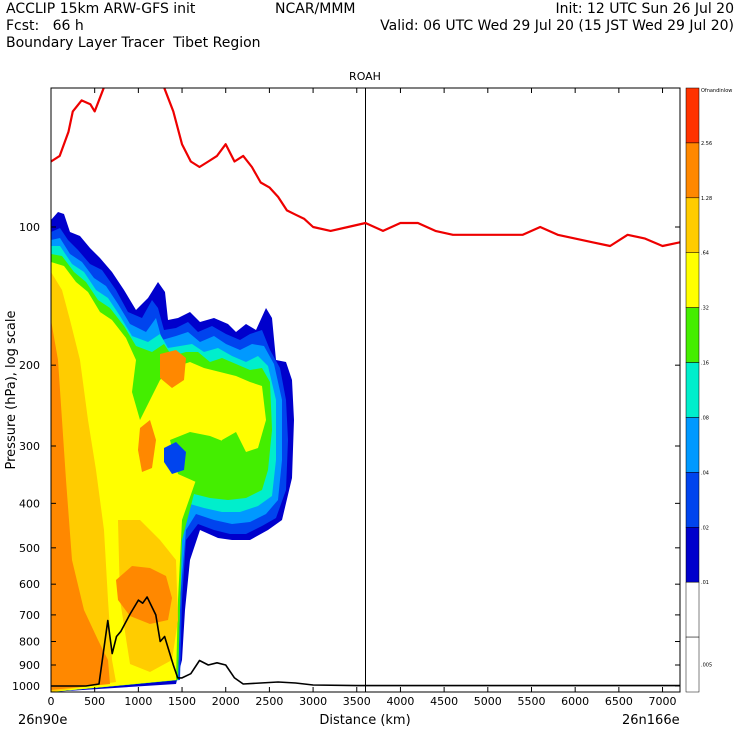 Image resolution: width=740 pixels, height=740 pixels. What do you see at coordinates (133, 43) in the screenshot?
I see `product-name: Boundary Layer Tracer Tibet Region` at bounding box center [133, 43].